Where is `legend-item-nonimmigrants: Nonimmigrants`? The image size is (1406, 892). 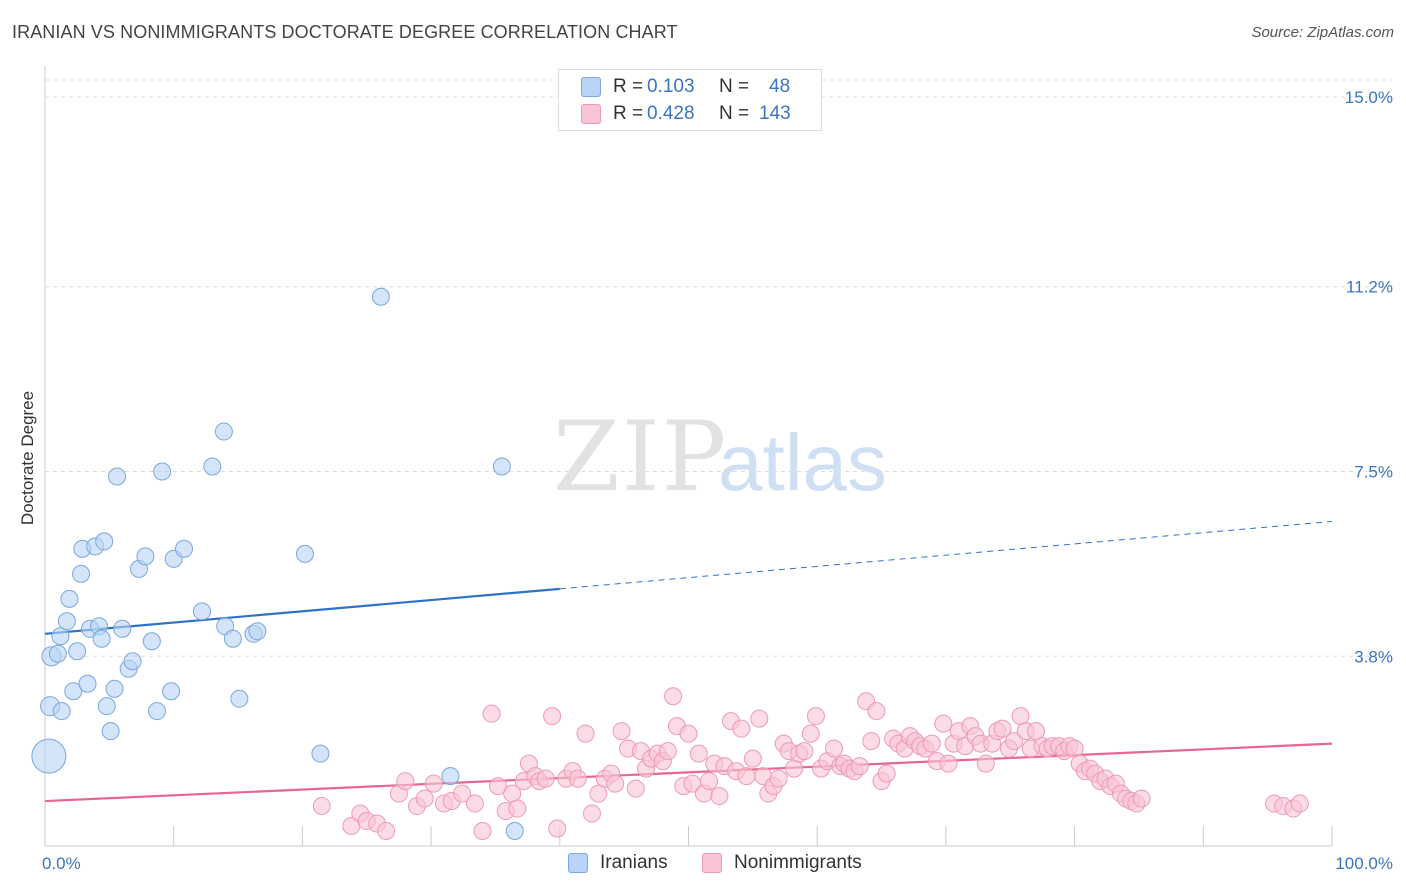
legend-item-nonimmigrants: Nonimmigrants is located at coordinates (782, 863).